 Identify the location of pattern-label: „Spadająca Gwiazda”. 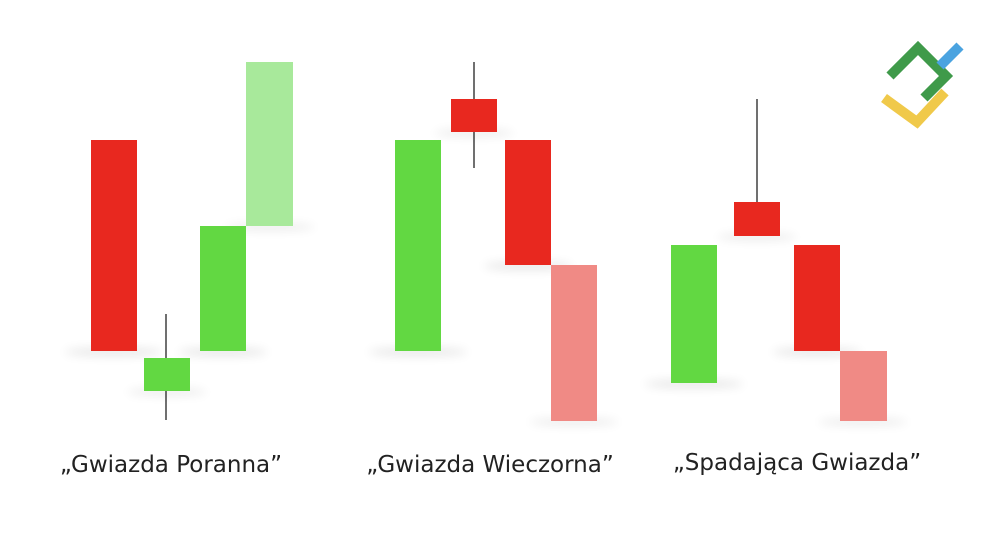
(797, 463).